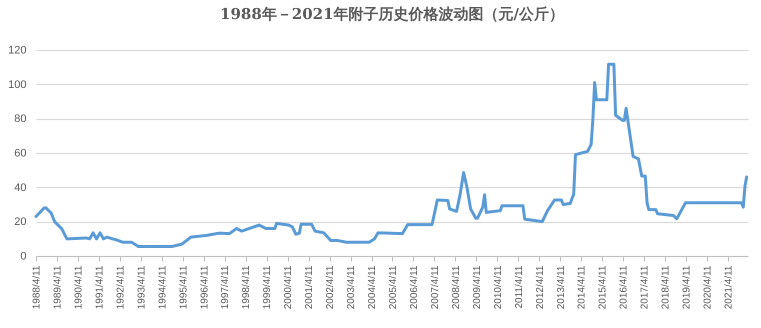  Describe the element at coordinates (17, 84) in the screenshot. I see `y-tick-label: 100` at that location.